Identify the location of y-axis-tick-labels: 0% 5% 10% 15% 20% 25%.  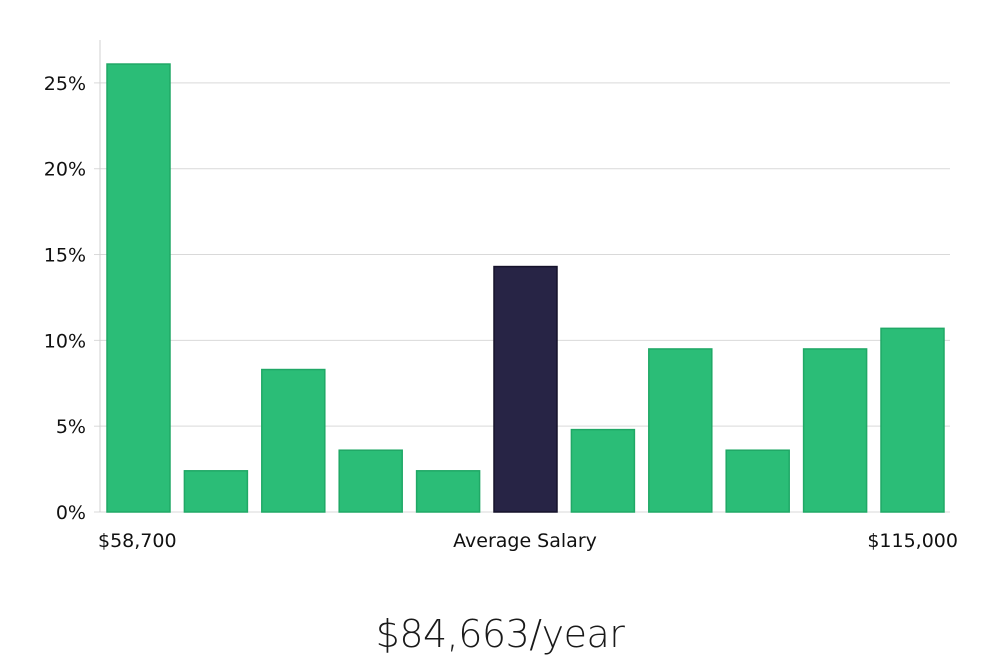
(65, 298).